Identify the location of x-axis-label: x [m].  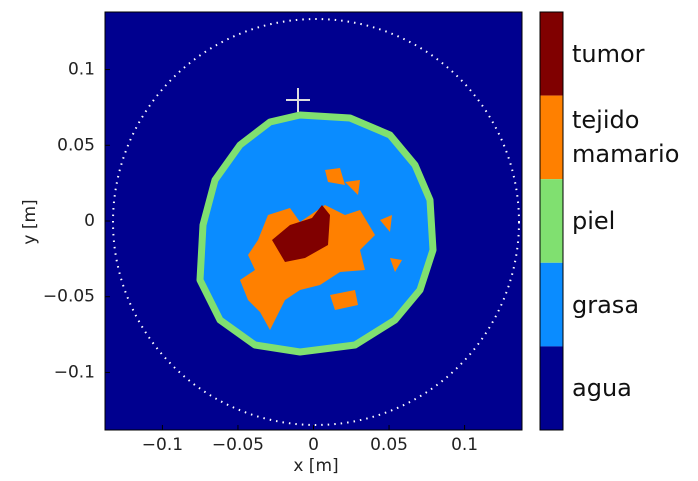
(315, 466).